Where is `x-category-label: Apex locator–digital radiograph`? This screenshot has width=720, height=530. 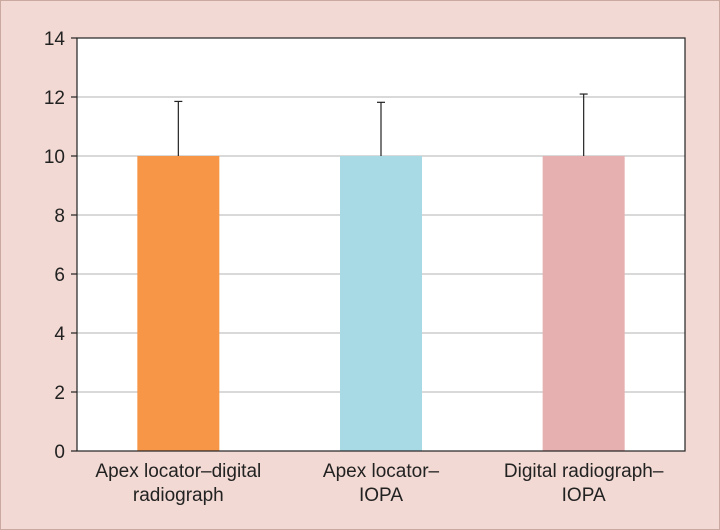 x-category-label: Apex locator–digital radiograph is located at coordinates (178, 483).